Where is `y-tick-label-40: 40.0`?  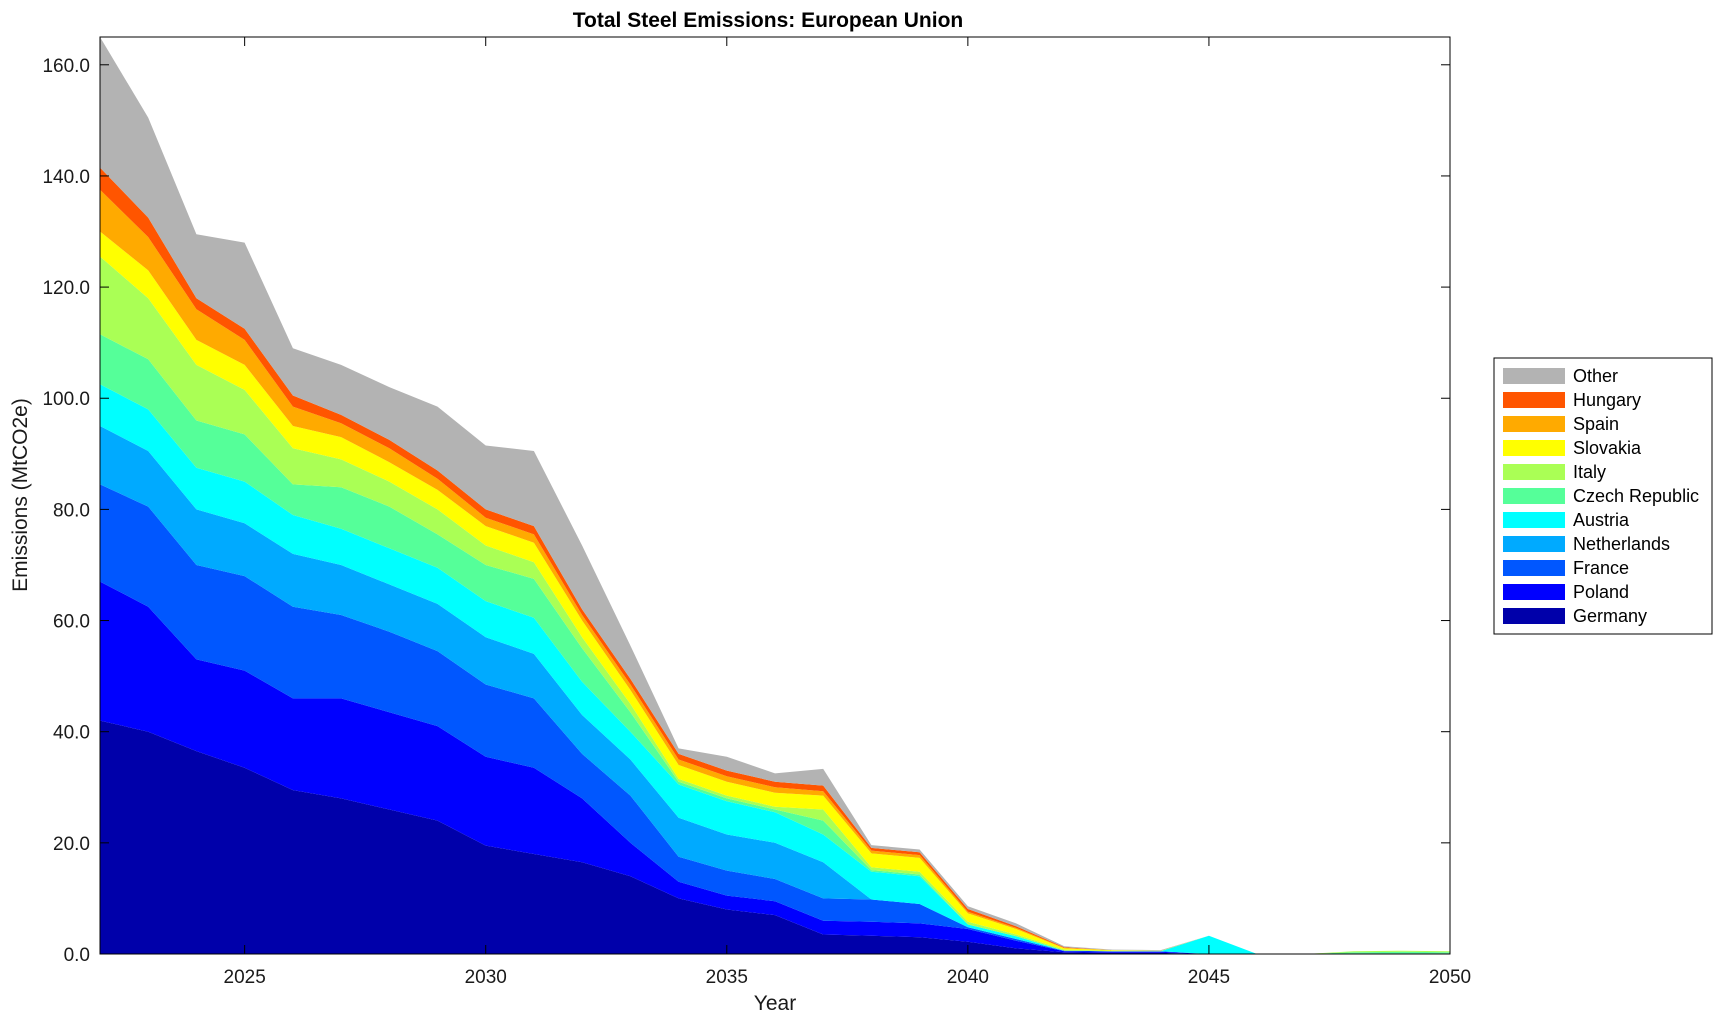
y-tick-label-40: 40.0 is located at coordinates (71, 733).